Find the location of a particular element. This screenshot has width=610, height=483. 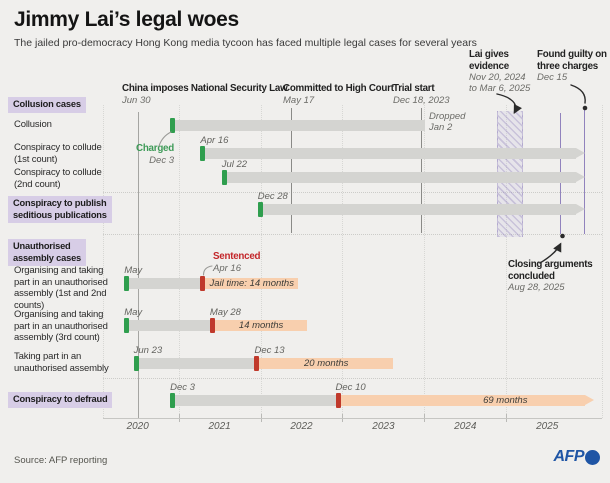

axis-year-label: 2020 is located at coordinates (137, 426).